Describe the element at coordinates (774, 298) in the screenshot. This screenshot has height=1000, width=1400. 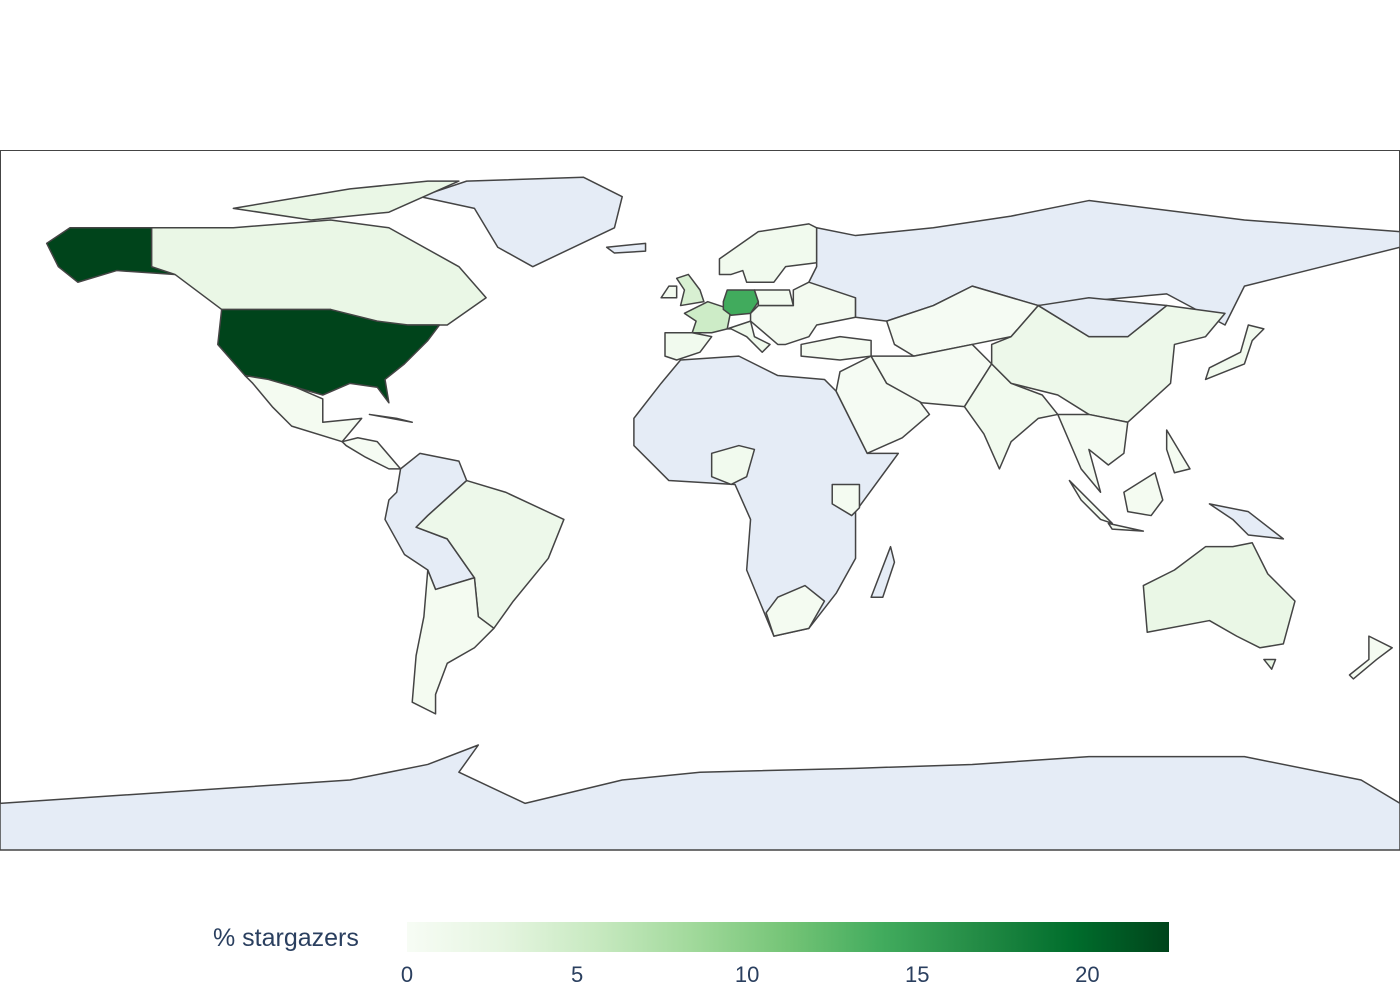
I see `country-poland` at that location.